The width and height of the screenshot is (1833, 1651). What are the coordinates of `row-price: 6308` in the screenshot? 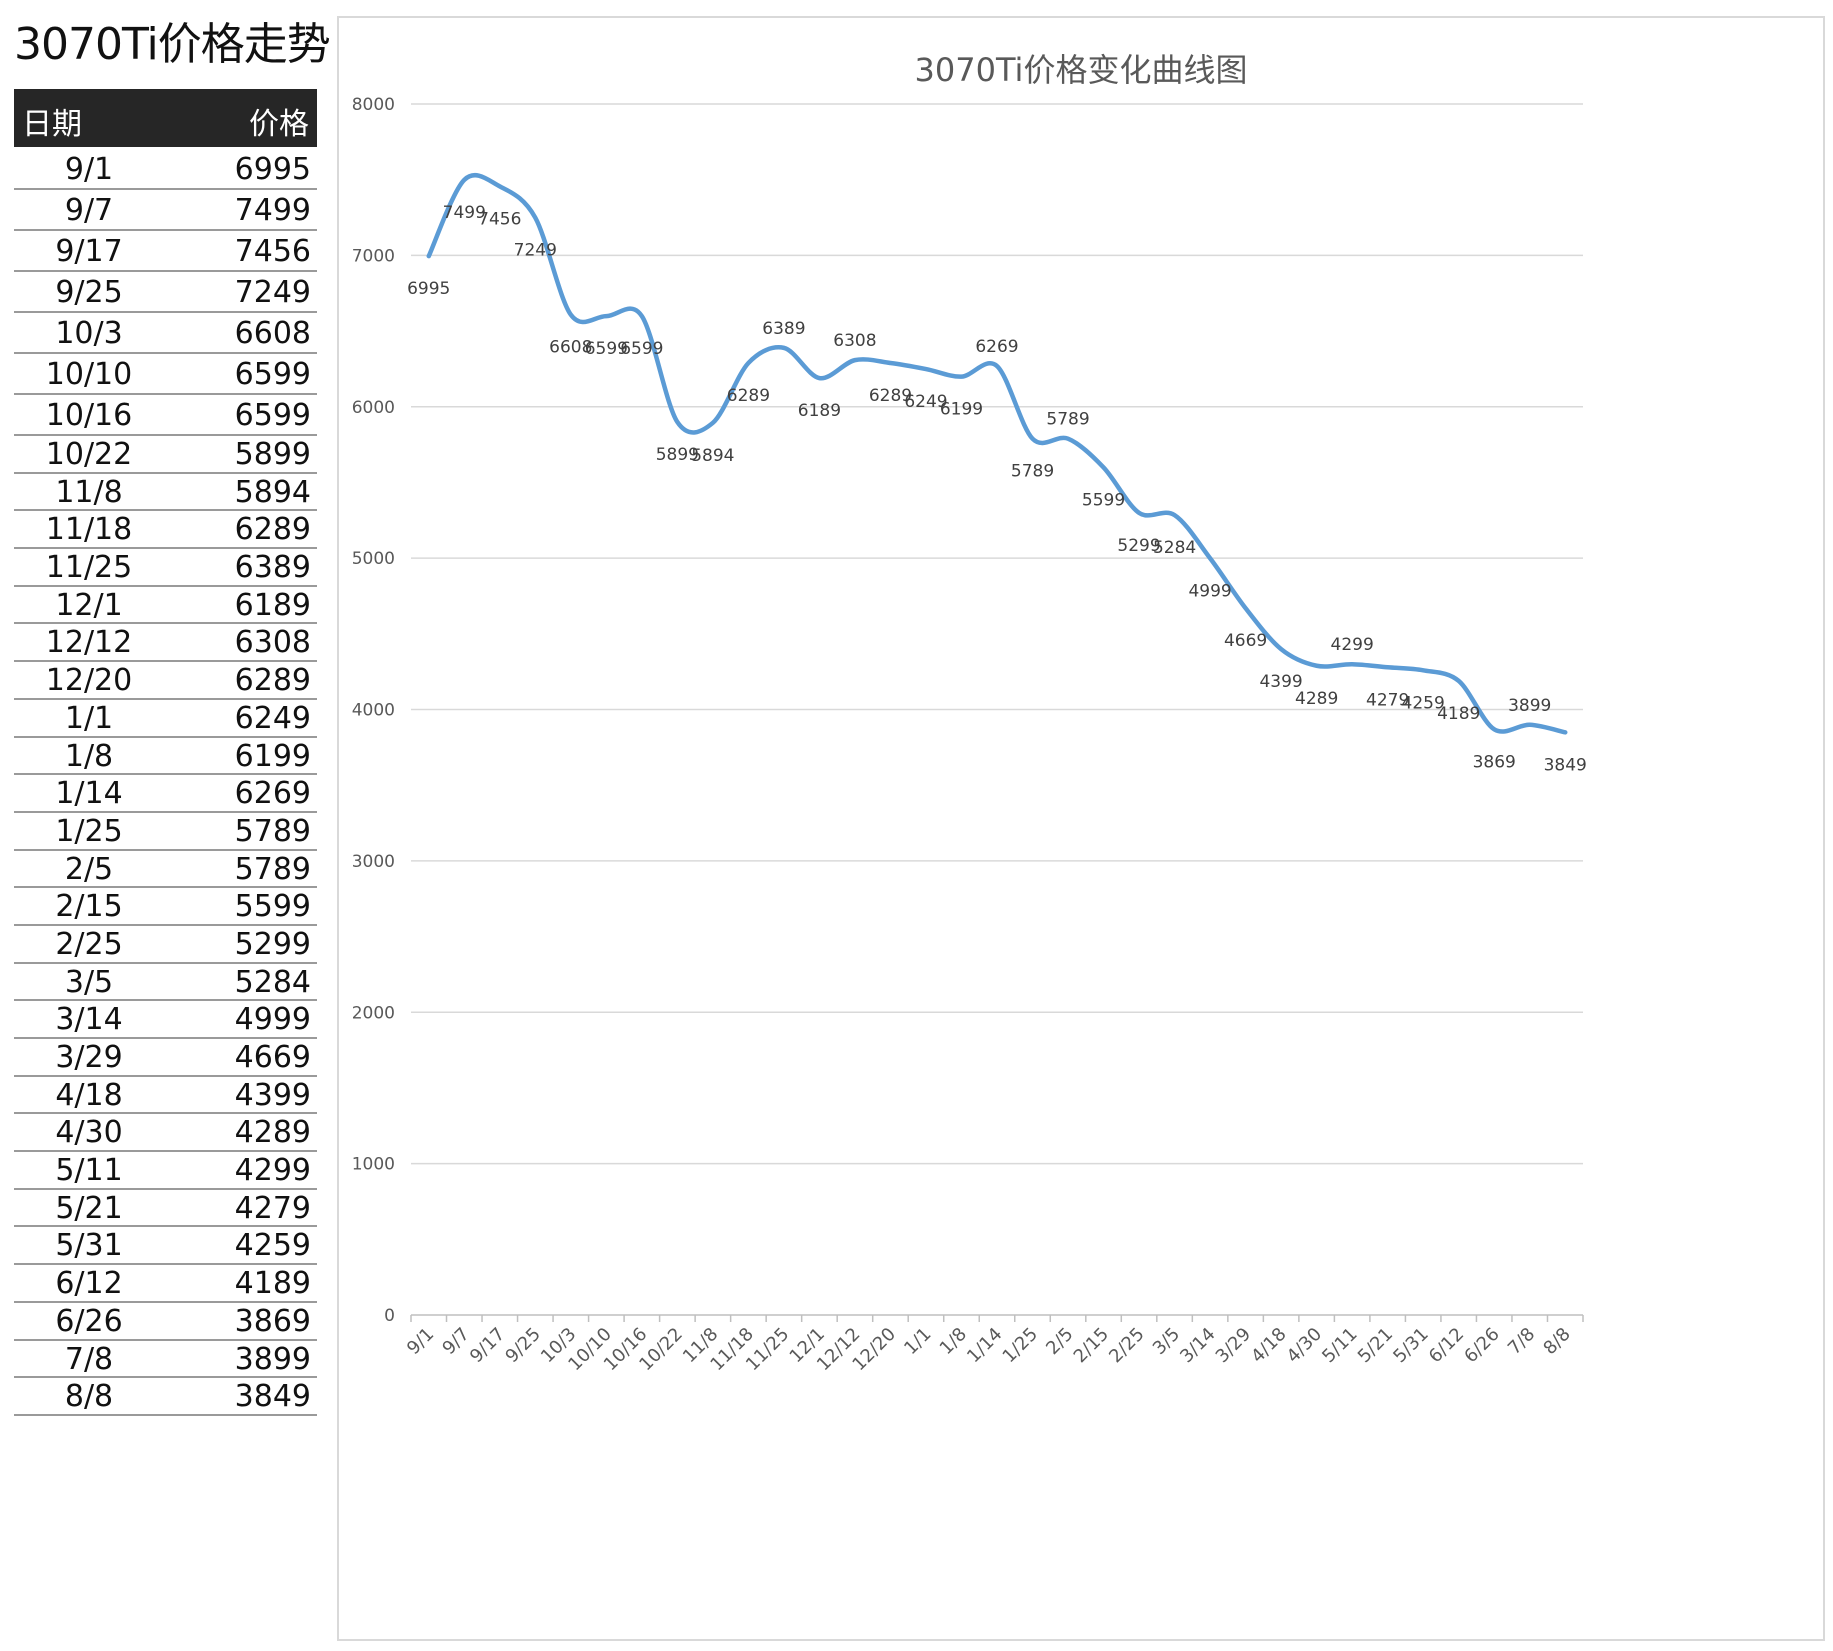 It's located at (272, 643).